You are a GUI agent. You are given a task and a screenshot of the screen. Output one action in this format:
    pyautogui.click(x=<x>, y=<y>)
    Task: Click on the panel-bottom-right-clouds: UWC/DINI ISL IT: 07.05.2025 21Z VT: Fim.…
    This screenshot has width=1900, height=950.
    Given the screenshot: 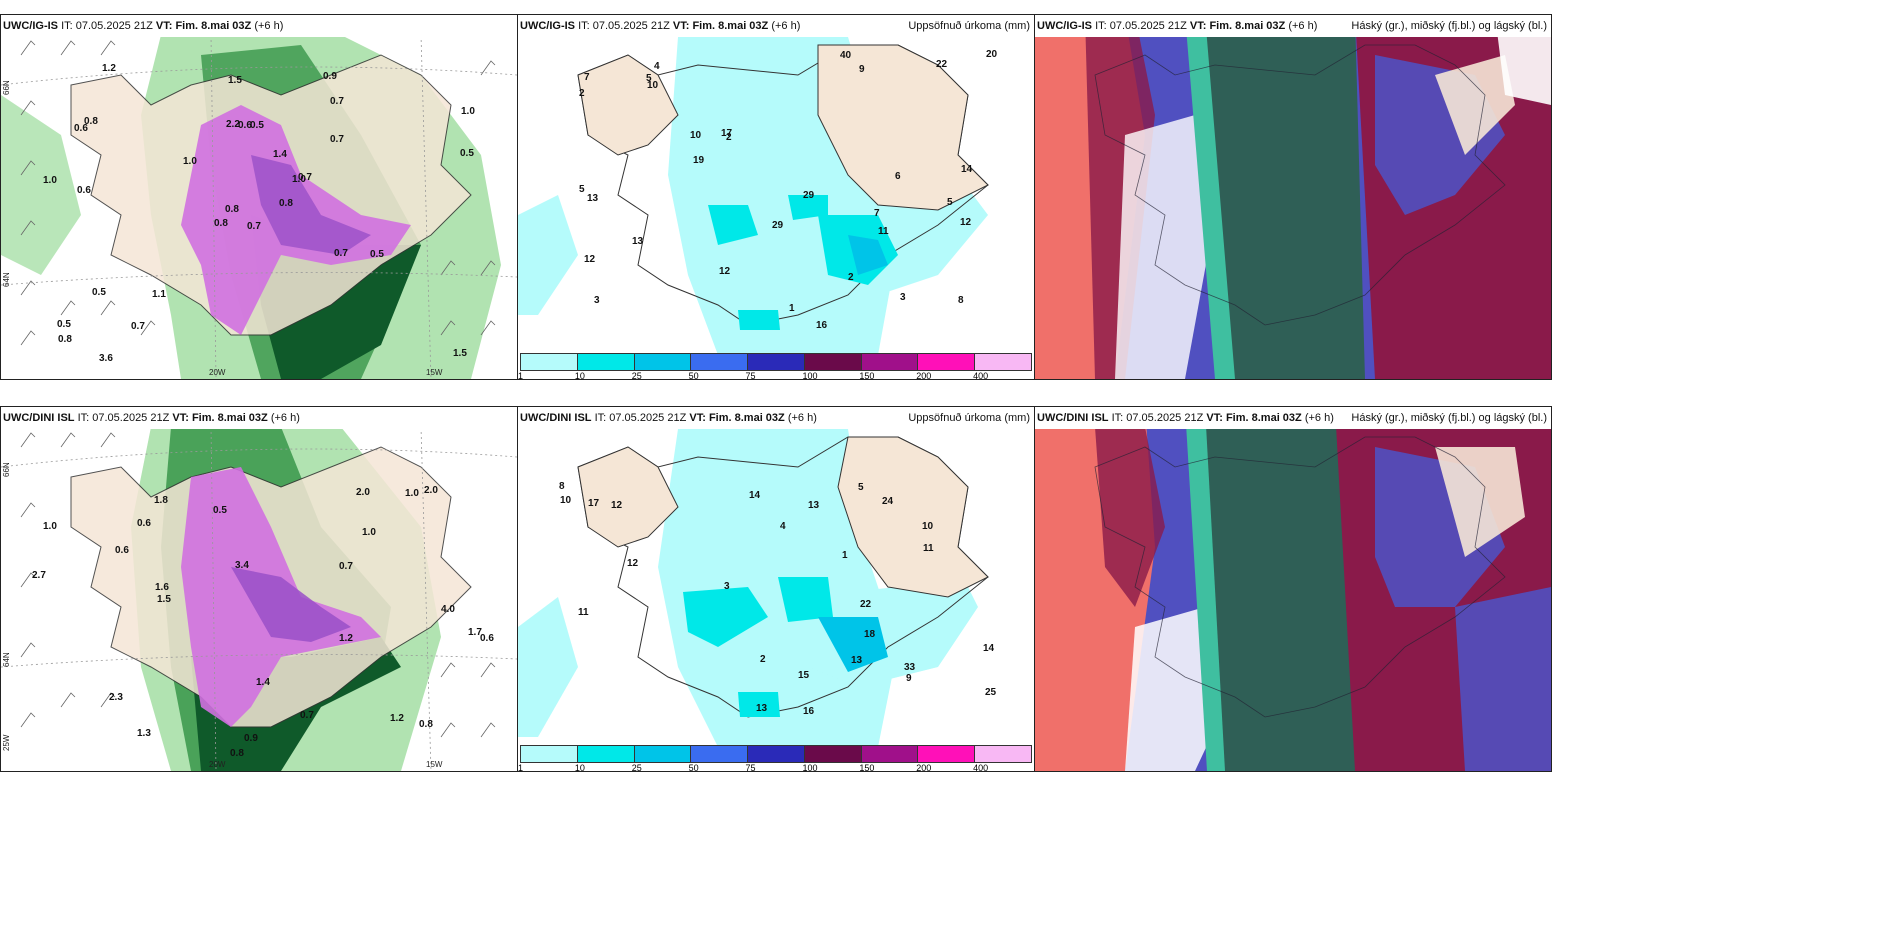 What is the action you would take?
    pyautogui.click(x=1293, y=589)
    